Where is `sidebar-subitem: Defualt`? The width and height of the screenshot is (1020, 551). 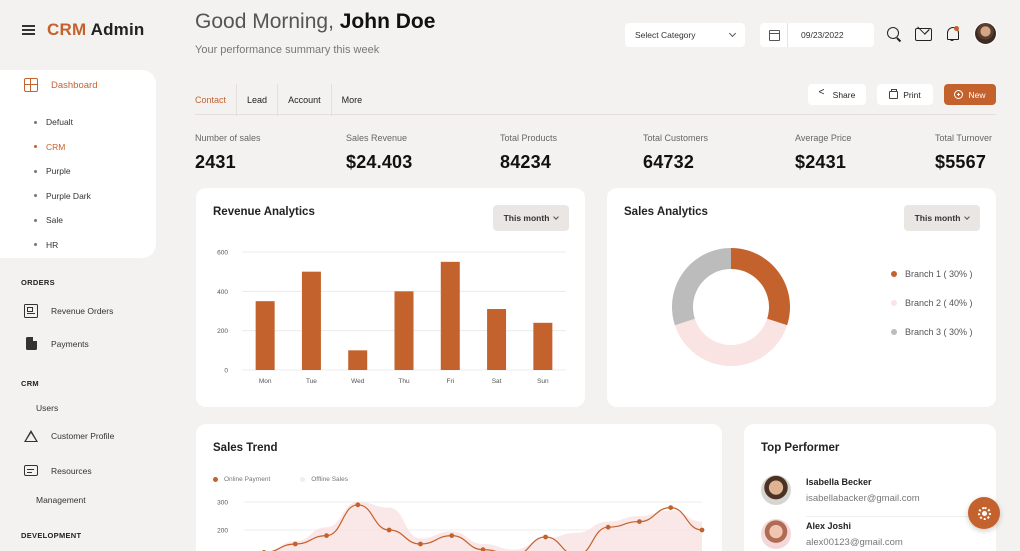
sidebar-subitem: Defualt is located at coordinates (62, 122).